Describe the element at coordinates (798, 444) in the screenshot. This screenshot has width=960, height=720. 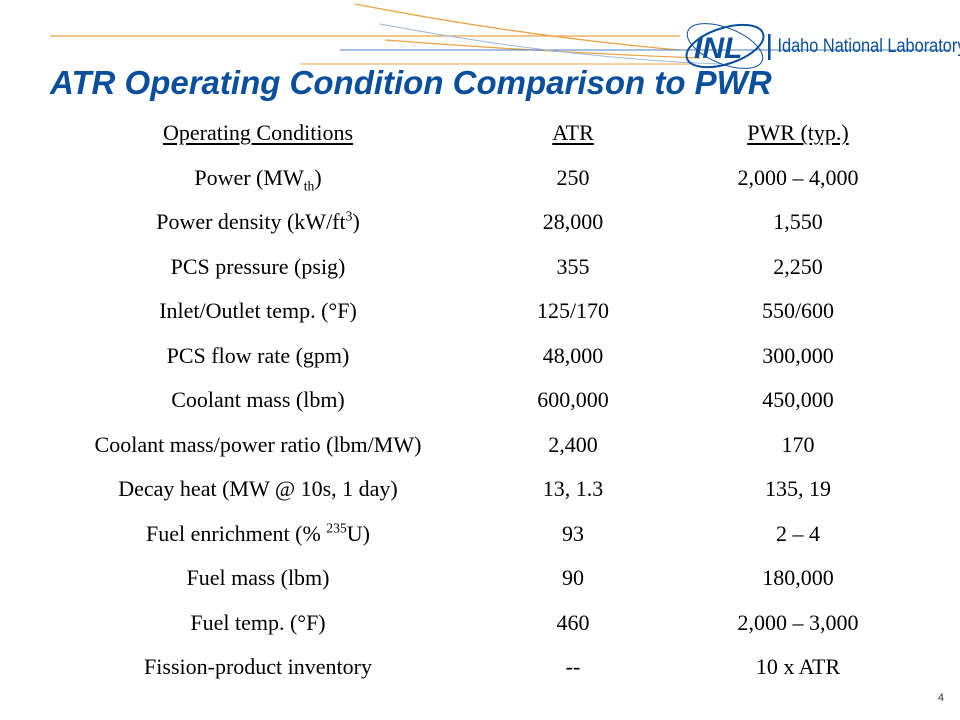
I see `pwr-value-cell: 170` at that location.